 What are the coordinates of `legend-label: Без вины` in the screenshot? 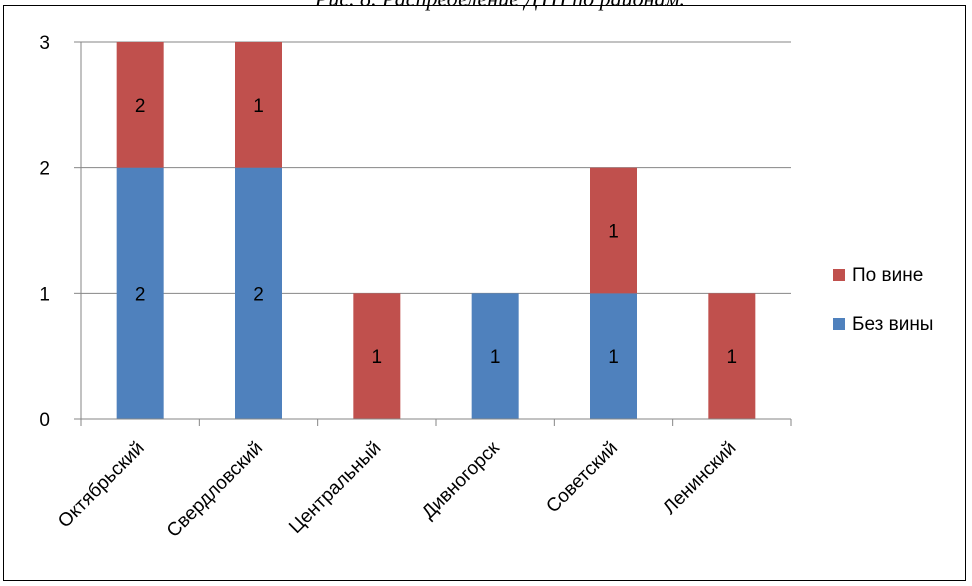 It's located at (892, 324).